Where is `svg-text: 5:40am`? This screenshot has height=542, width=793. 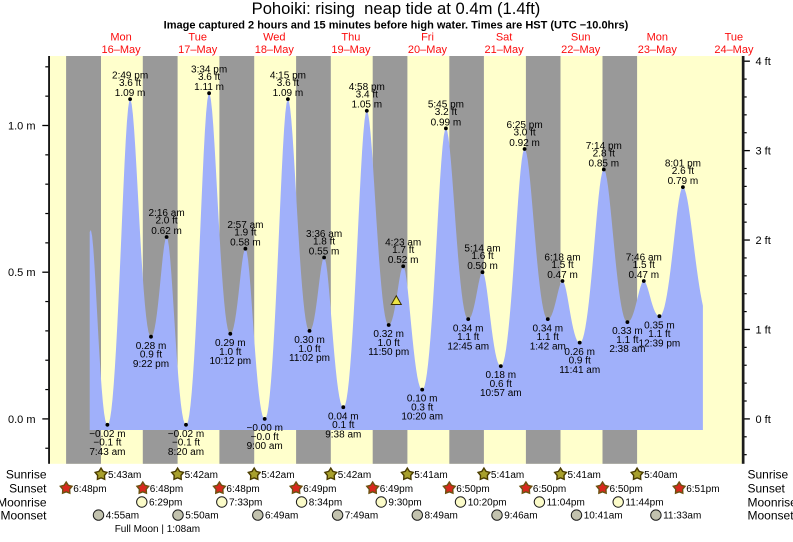 svg-text: 5:40am is located at coordinates (660, 475).